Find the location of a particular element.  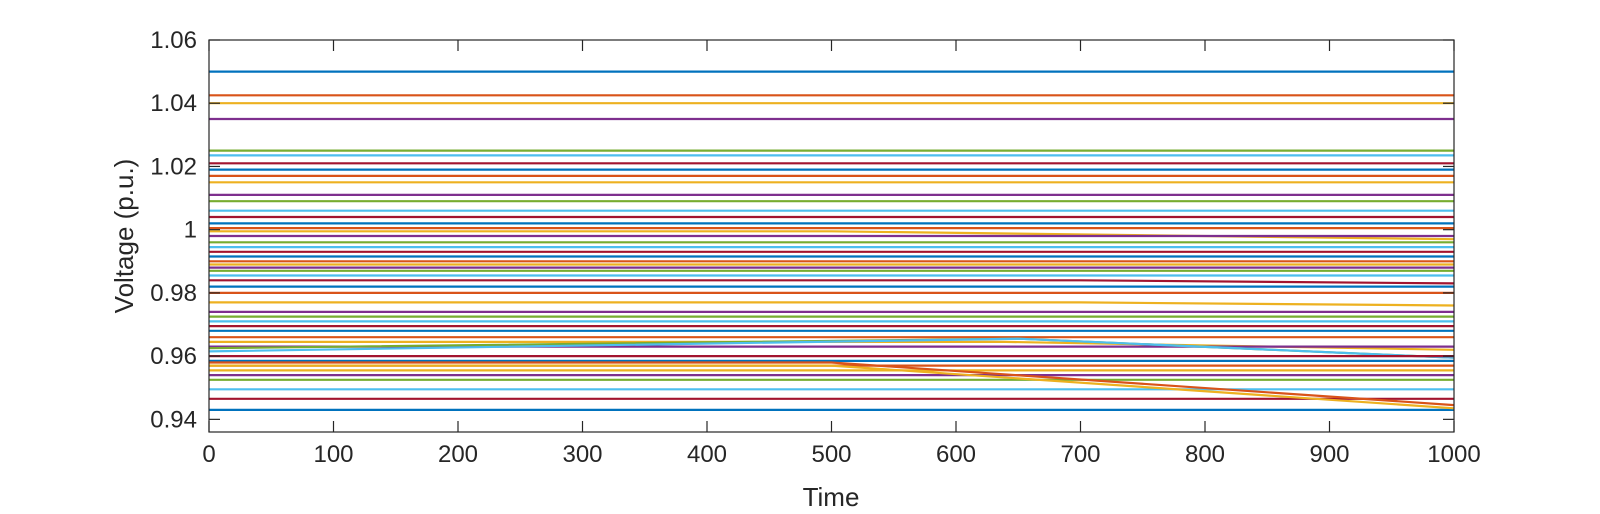

x-axis-title: Time is located at coordinates (831, 497).